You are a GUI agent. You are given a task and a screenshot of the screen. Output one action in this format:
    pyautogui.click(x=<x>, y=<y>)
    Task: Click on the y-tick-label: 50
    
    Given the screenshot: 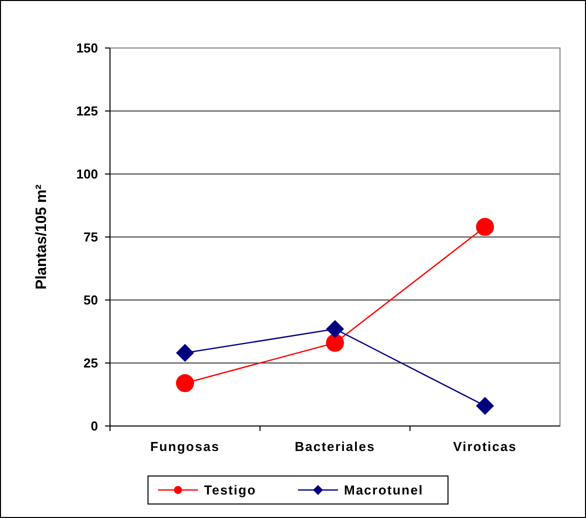 What is the action you would take?
    pyautogui.click(x=91, y=300)
    